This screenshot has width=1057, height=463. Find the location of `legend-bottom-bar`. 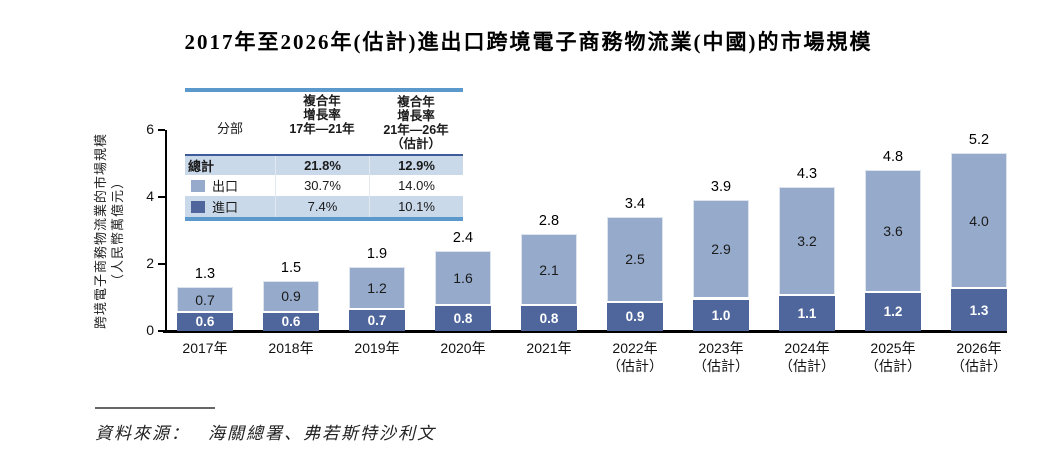

legend-bottom-bar is located at coordinates (324, 219).